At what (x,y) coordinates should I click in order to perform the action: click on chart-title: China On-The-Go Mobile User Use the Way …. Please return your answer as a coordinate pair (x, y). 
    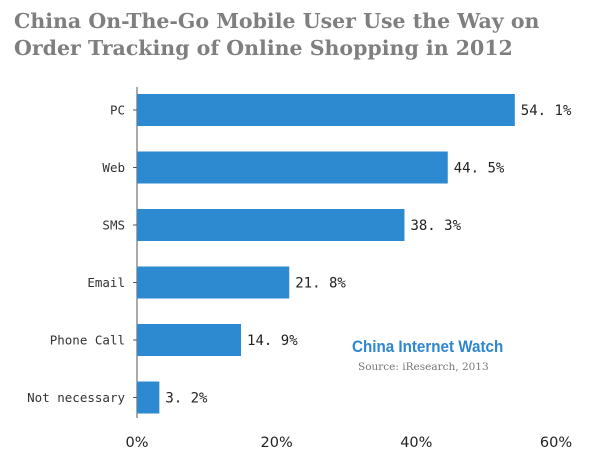
    Looking at the image, I should click on (304, 35).